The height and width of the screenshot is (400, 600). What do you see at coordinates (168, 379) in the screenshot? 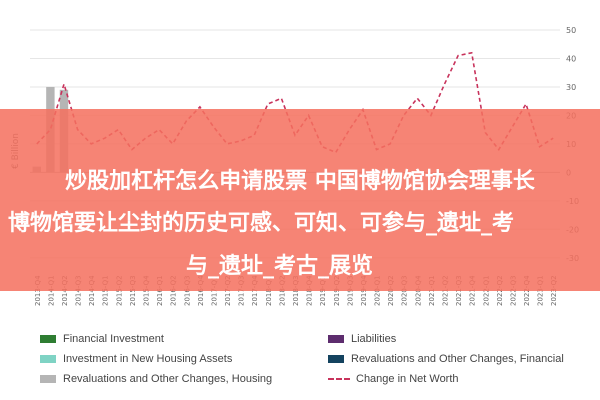
I see `legend-label: Revaluations and Other Changes, Housing` at bounding box center [168, 379].